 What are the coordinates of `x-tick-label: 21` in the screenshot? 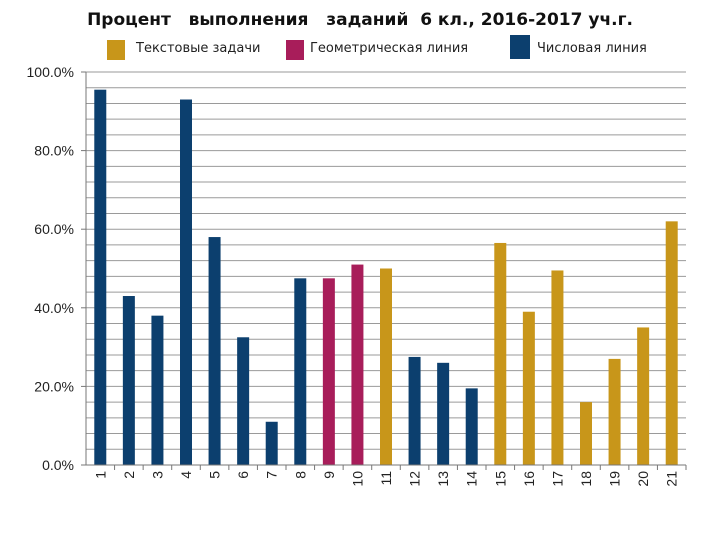 It's located at (672, 479).